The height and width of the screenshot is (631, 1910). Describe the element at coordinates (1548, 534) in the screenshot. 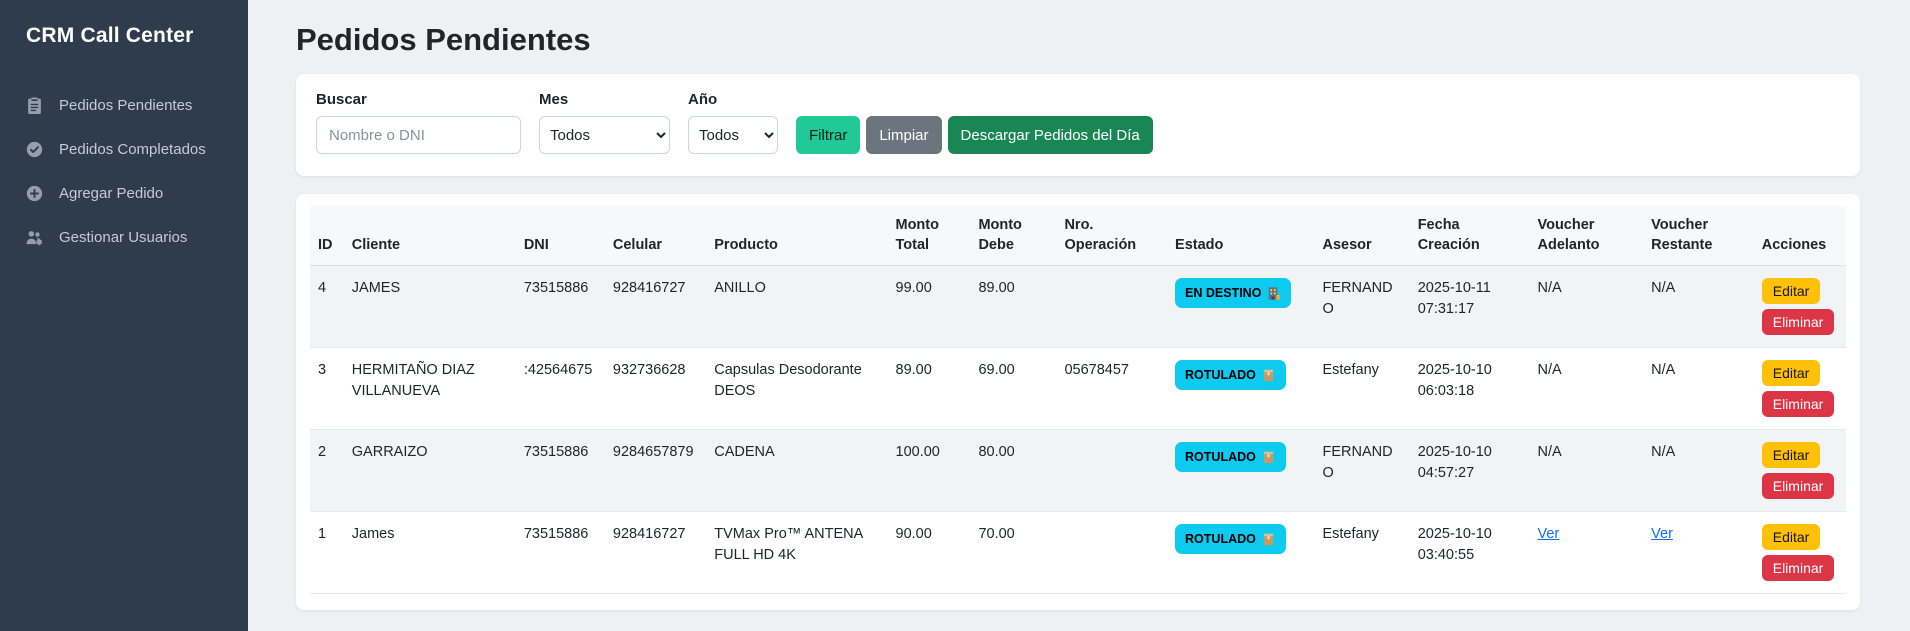

I see `cell-voucher-adelanto-link: Ver` at that location.